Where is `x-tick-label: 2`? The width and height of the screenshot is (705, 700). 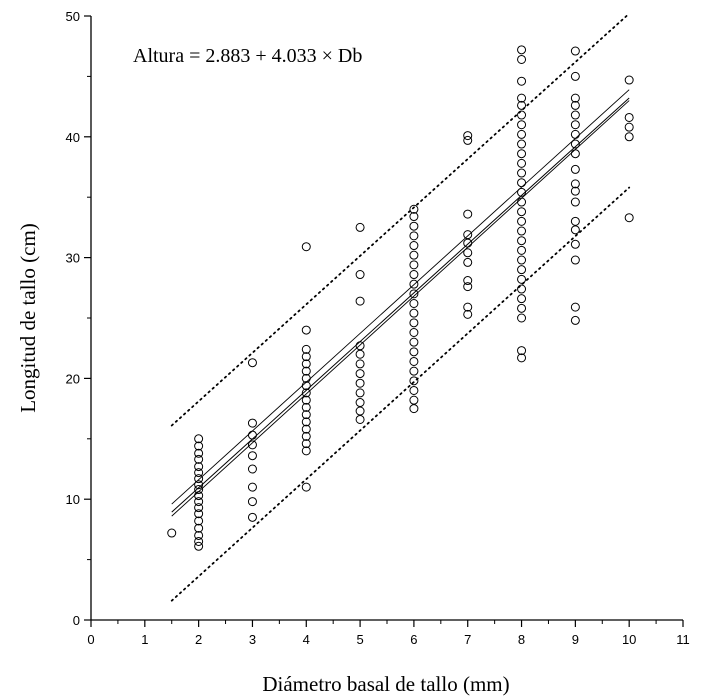
x-tick-label: 2 is located at coordinates (198, 639).